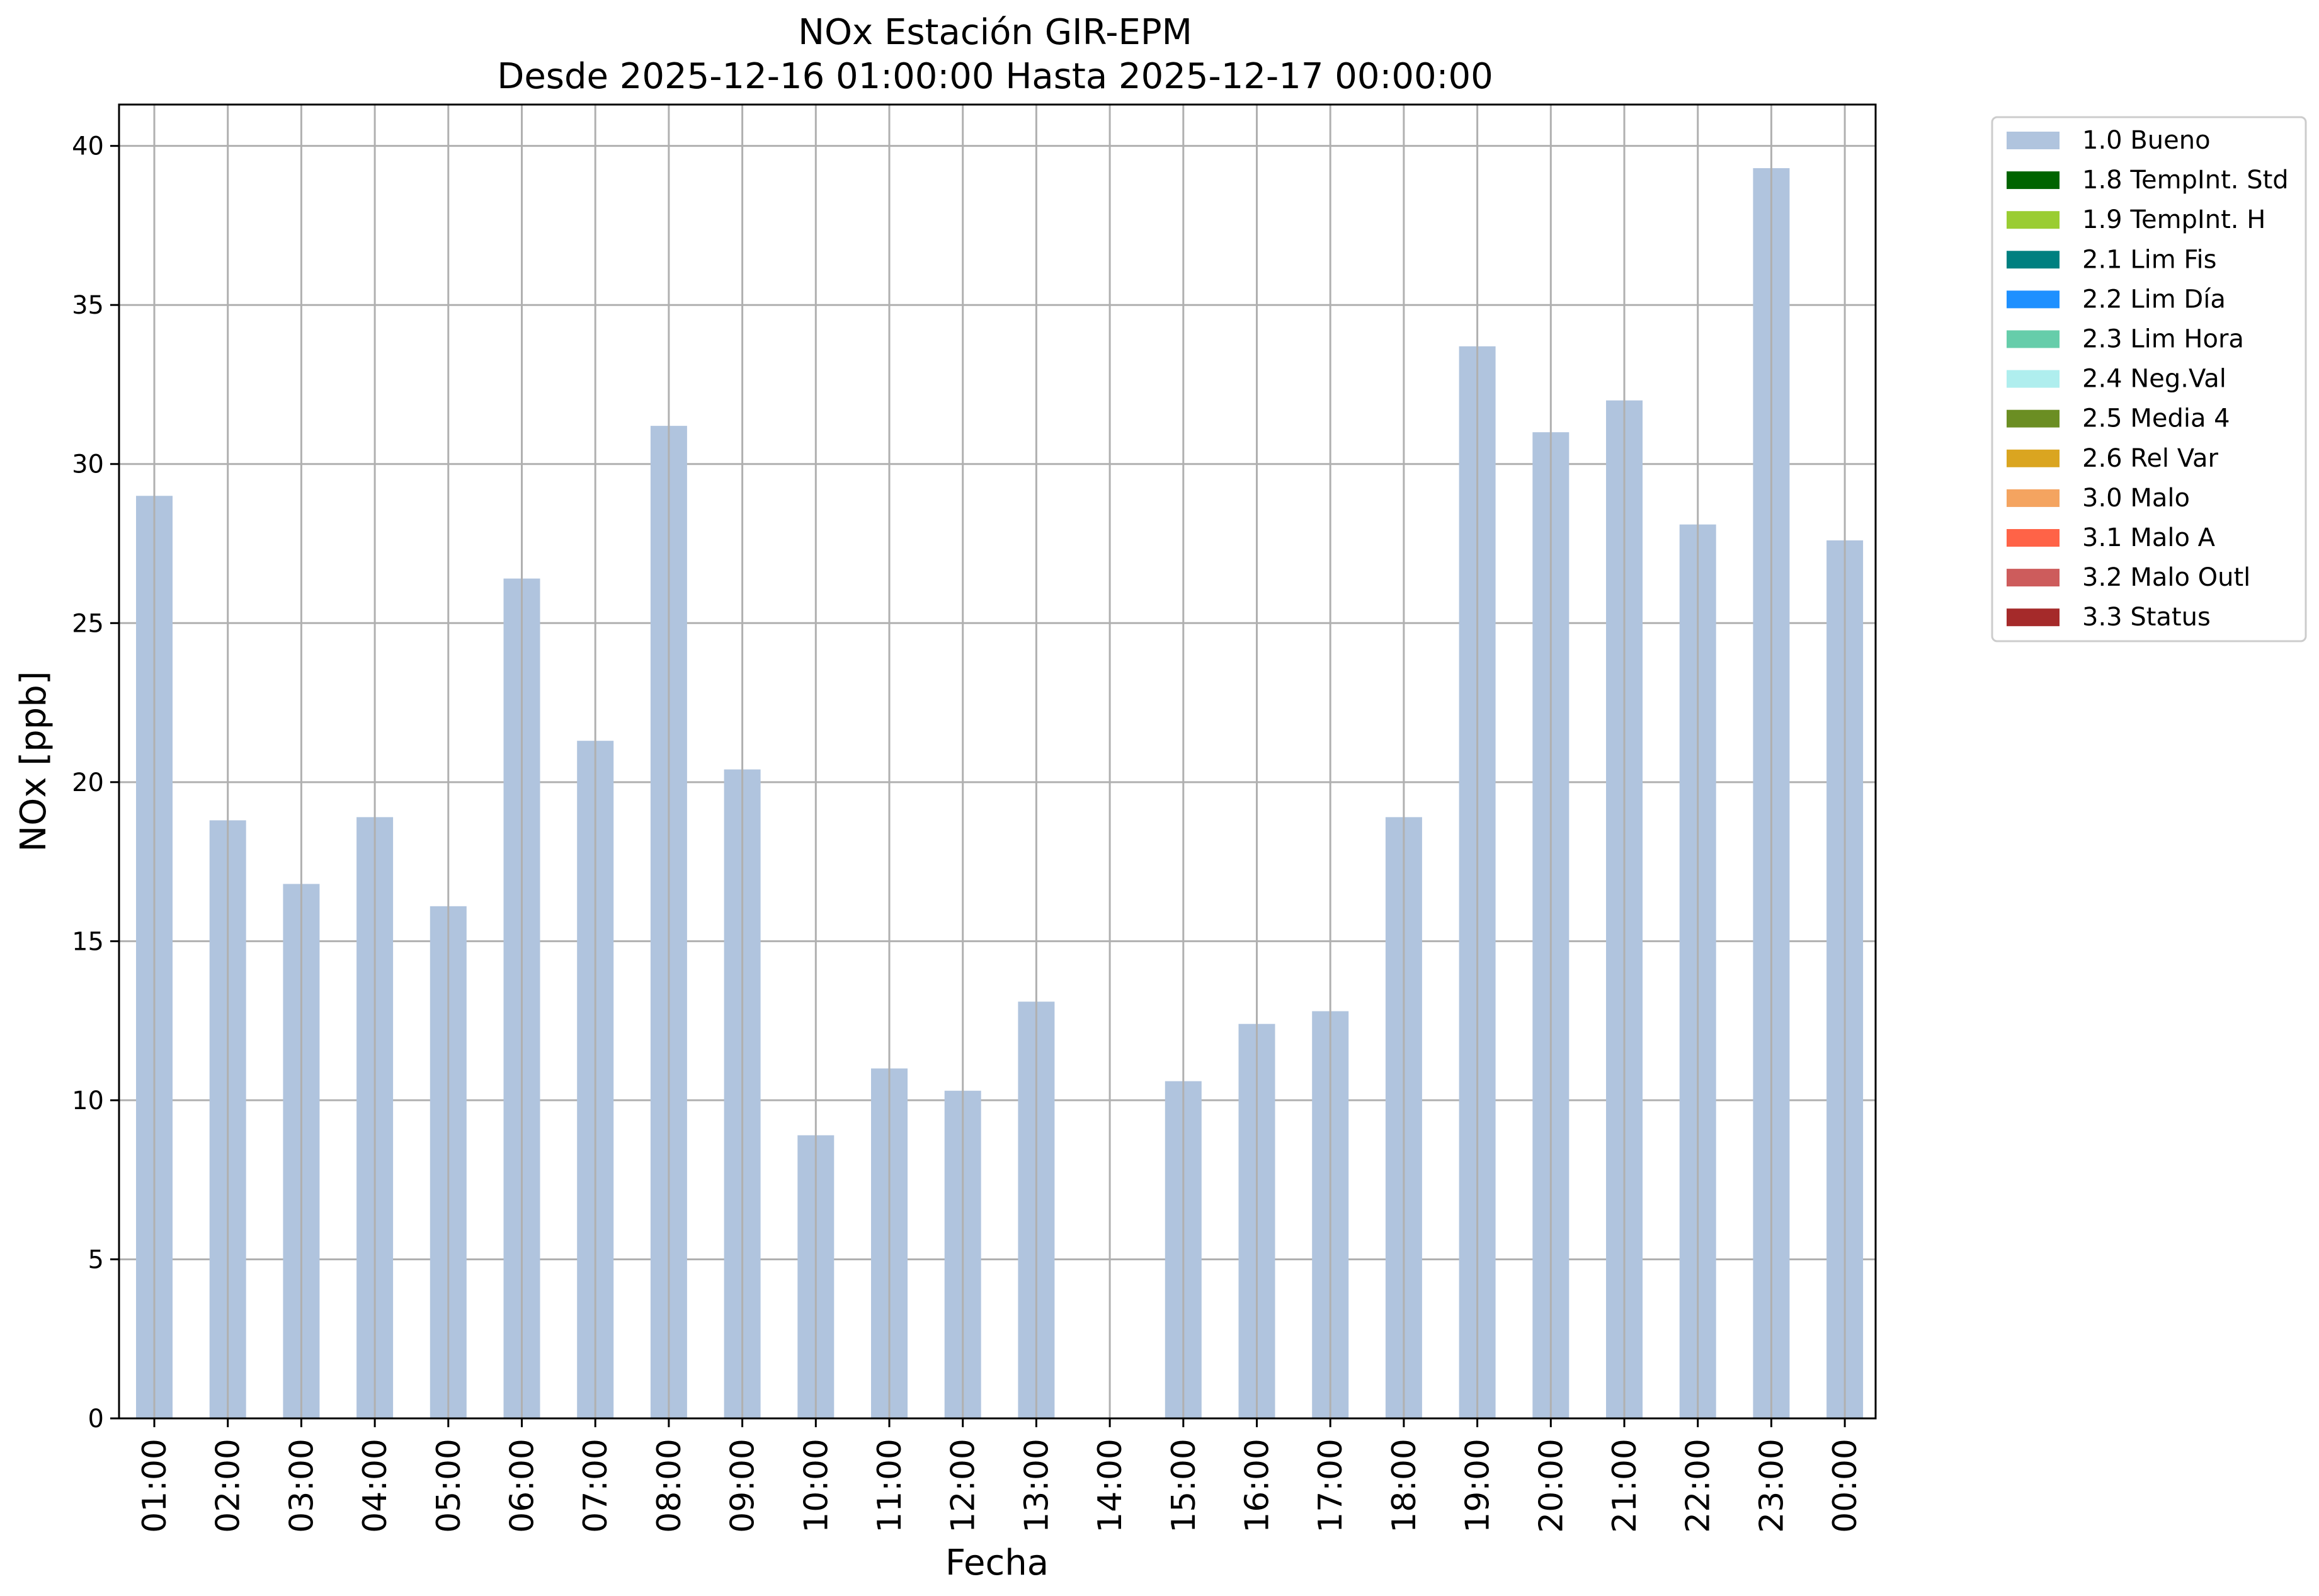  What do you see at coordinates (2185, 180) in the screenshot?
I see `legend-label: 1.8 TempInt. Std` at bounding box center [2185, 180].